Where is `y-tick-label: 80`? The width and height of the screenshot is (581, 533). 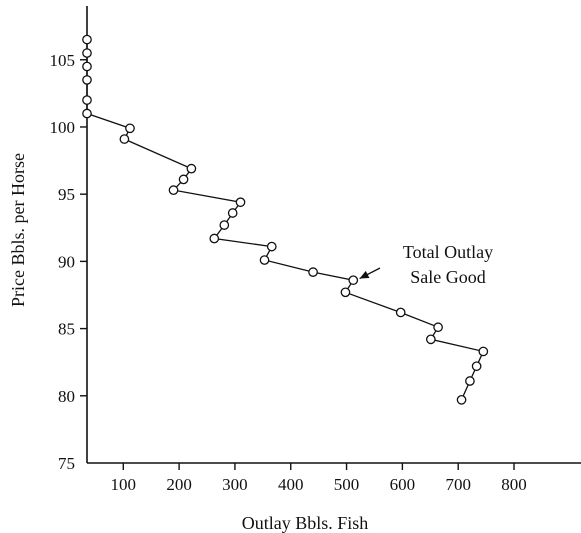 y-tick-label: 80 is located at coordinates (66, 396).